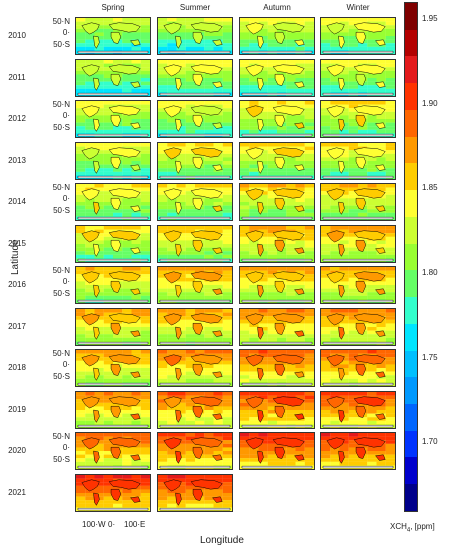 This screenshot has height=550, width=454. I want to click on map-panel-2019-summer, so click(195, 409).